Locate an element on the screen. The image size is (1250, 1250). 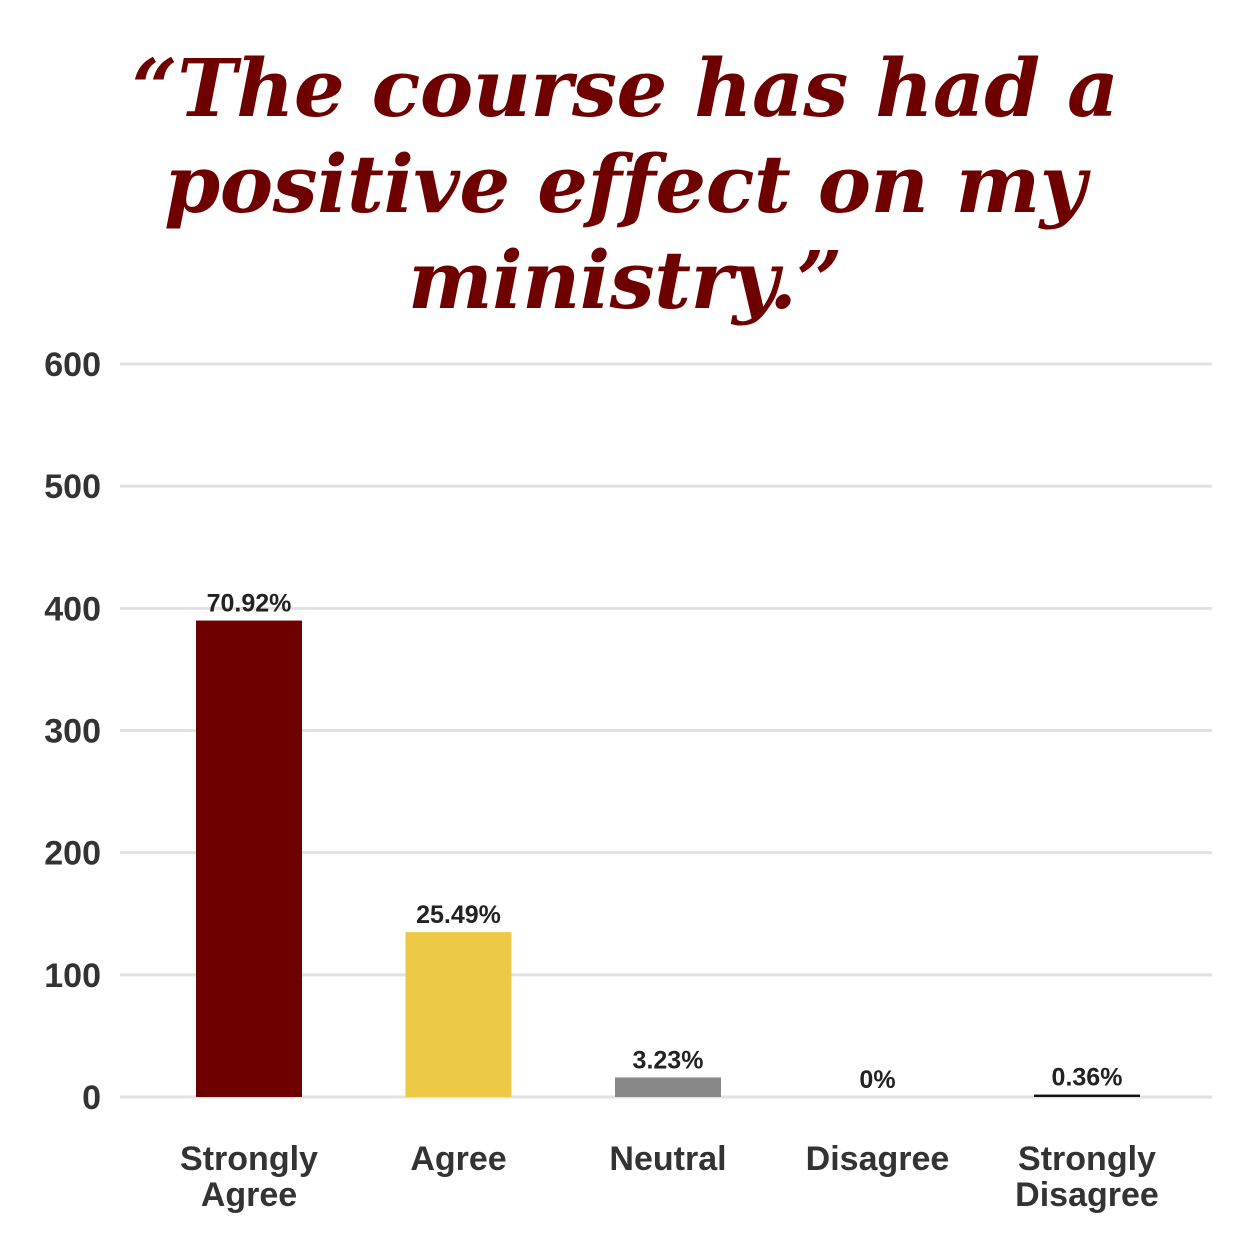
data-label: 0.36% is located at coordinates (1087, 1078).